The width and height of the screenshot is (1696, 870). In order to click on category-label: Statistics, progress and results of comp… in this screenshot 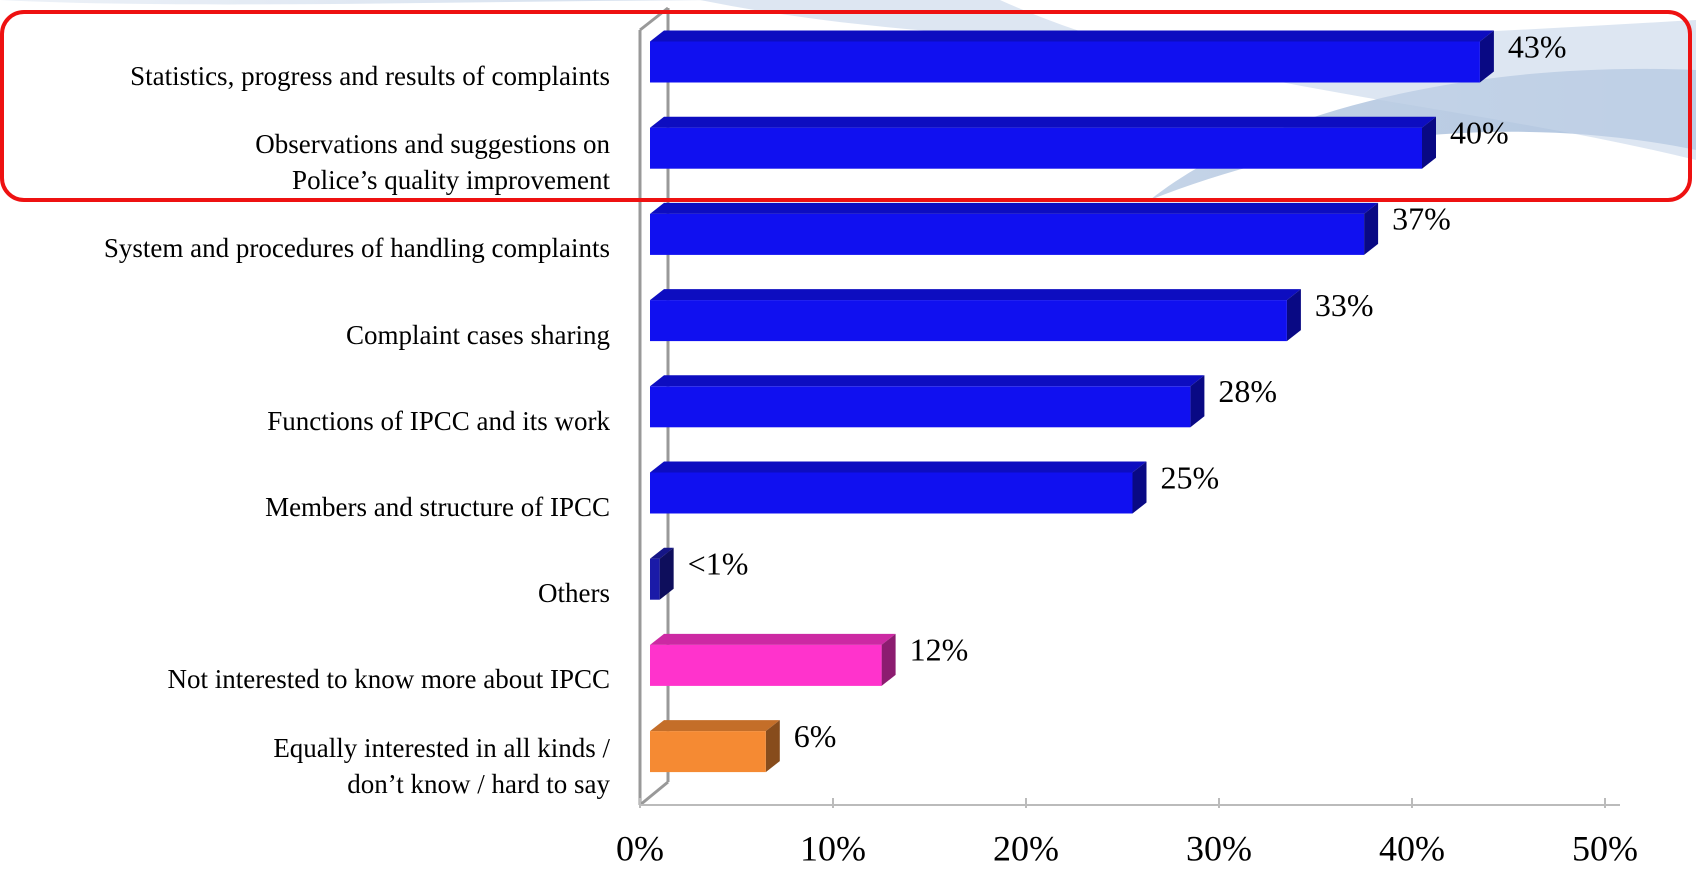, I will do `click(370, 76)`.